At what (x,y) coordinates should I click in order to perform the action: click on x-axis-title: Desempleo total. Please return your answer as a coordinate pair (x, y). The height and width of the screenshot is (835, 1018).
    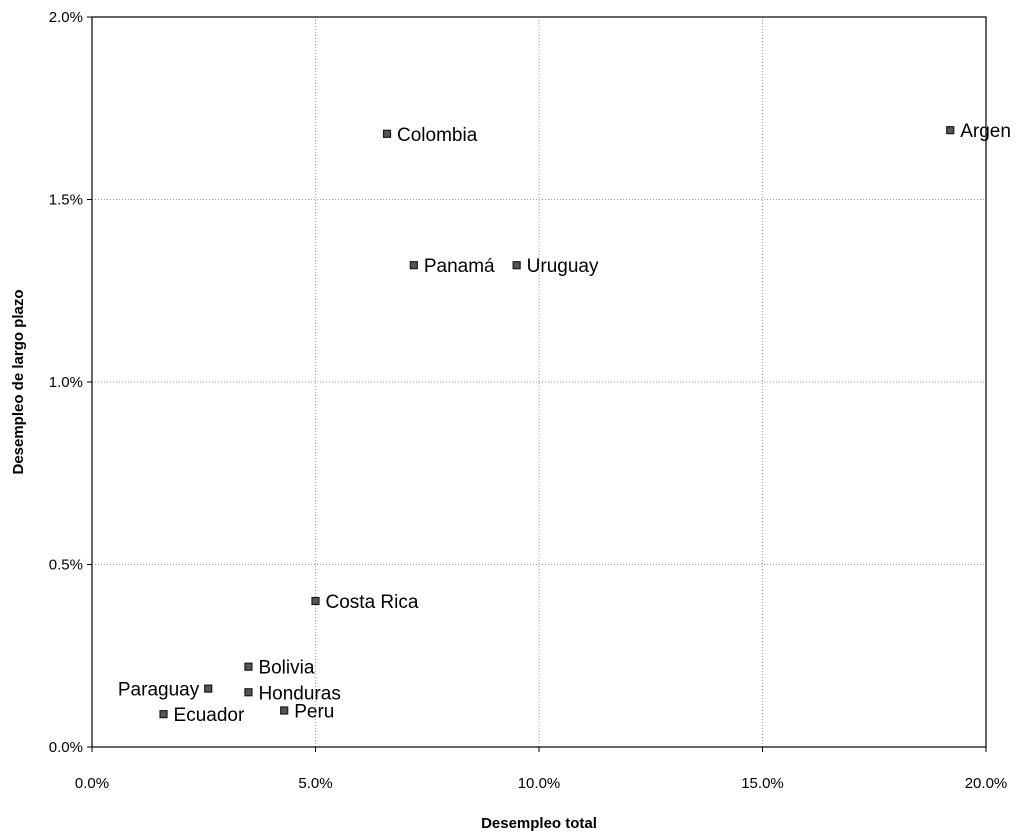
    Looking at the image, I should click on (539, 823).